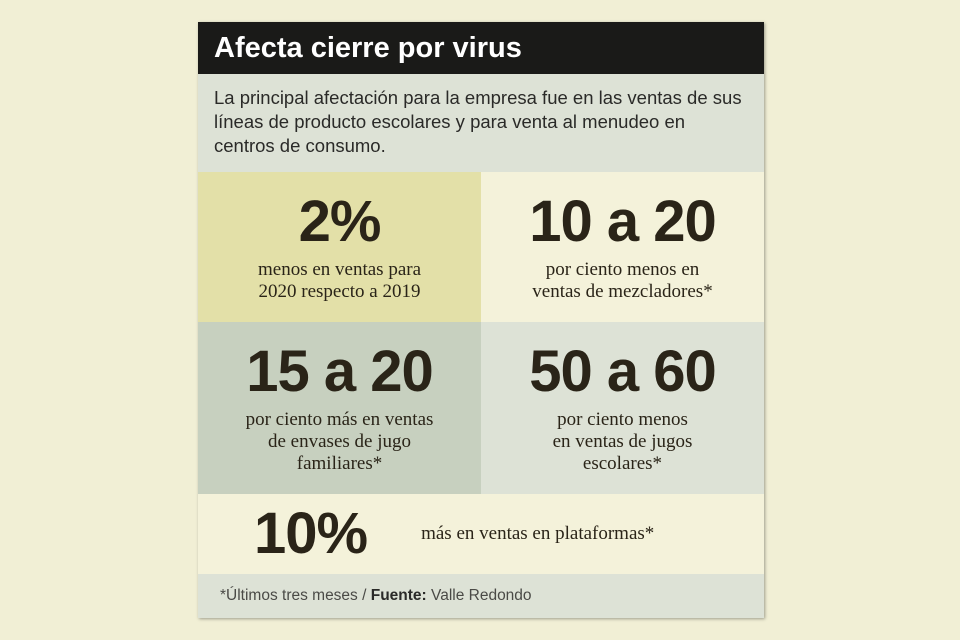 This screenshot has width=960, height=640. What do you see at coordinates (623, 221) in the screenshot?
I see `stat-value: 10 a 20` at bounding box center [623, 221].